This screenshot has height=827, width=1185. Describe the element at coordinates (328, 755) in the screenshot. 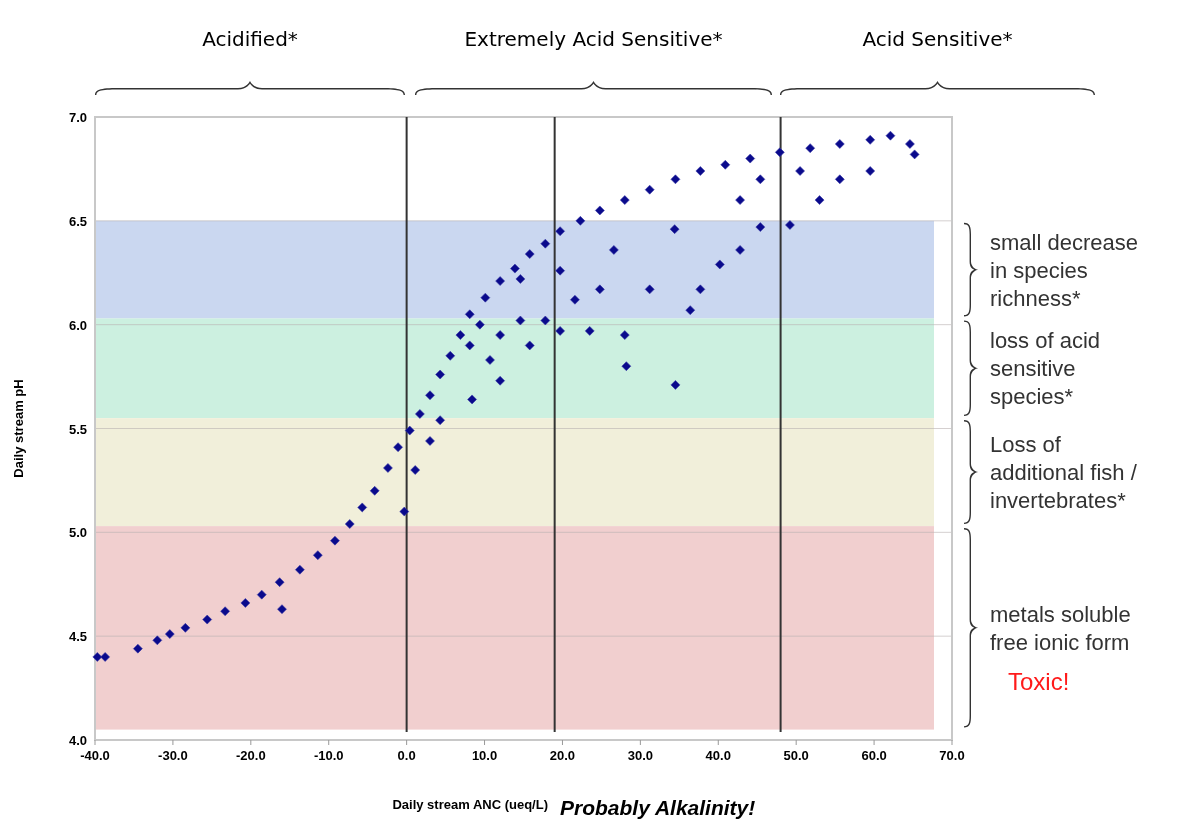

I see `x-tick-label: -10.0` at that location.